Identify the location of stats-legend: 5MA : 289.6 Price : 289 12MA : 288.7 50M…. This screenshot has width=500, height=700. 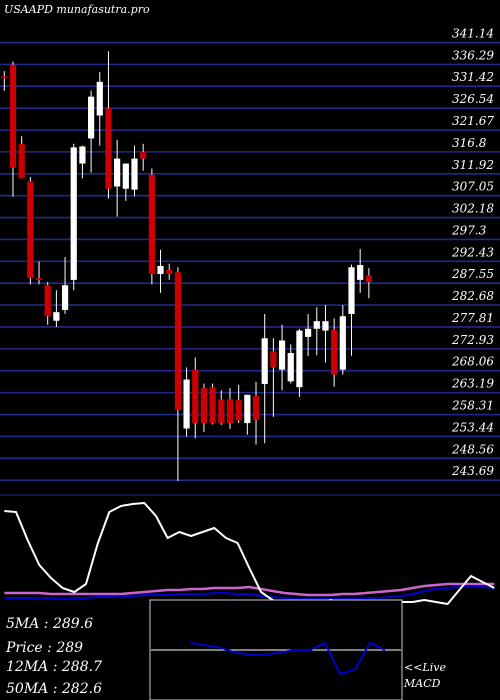
(53, 656).